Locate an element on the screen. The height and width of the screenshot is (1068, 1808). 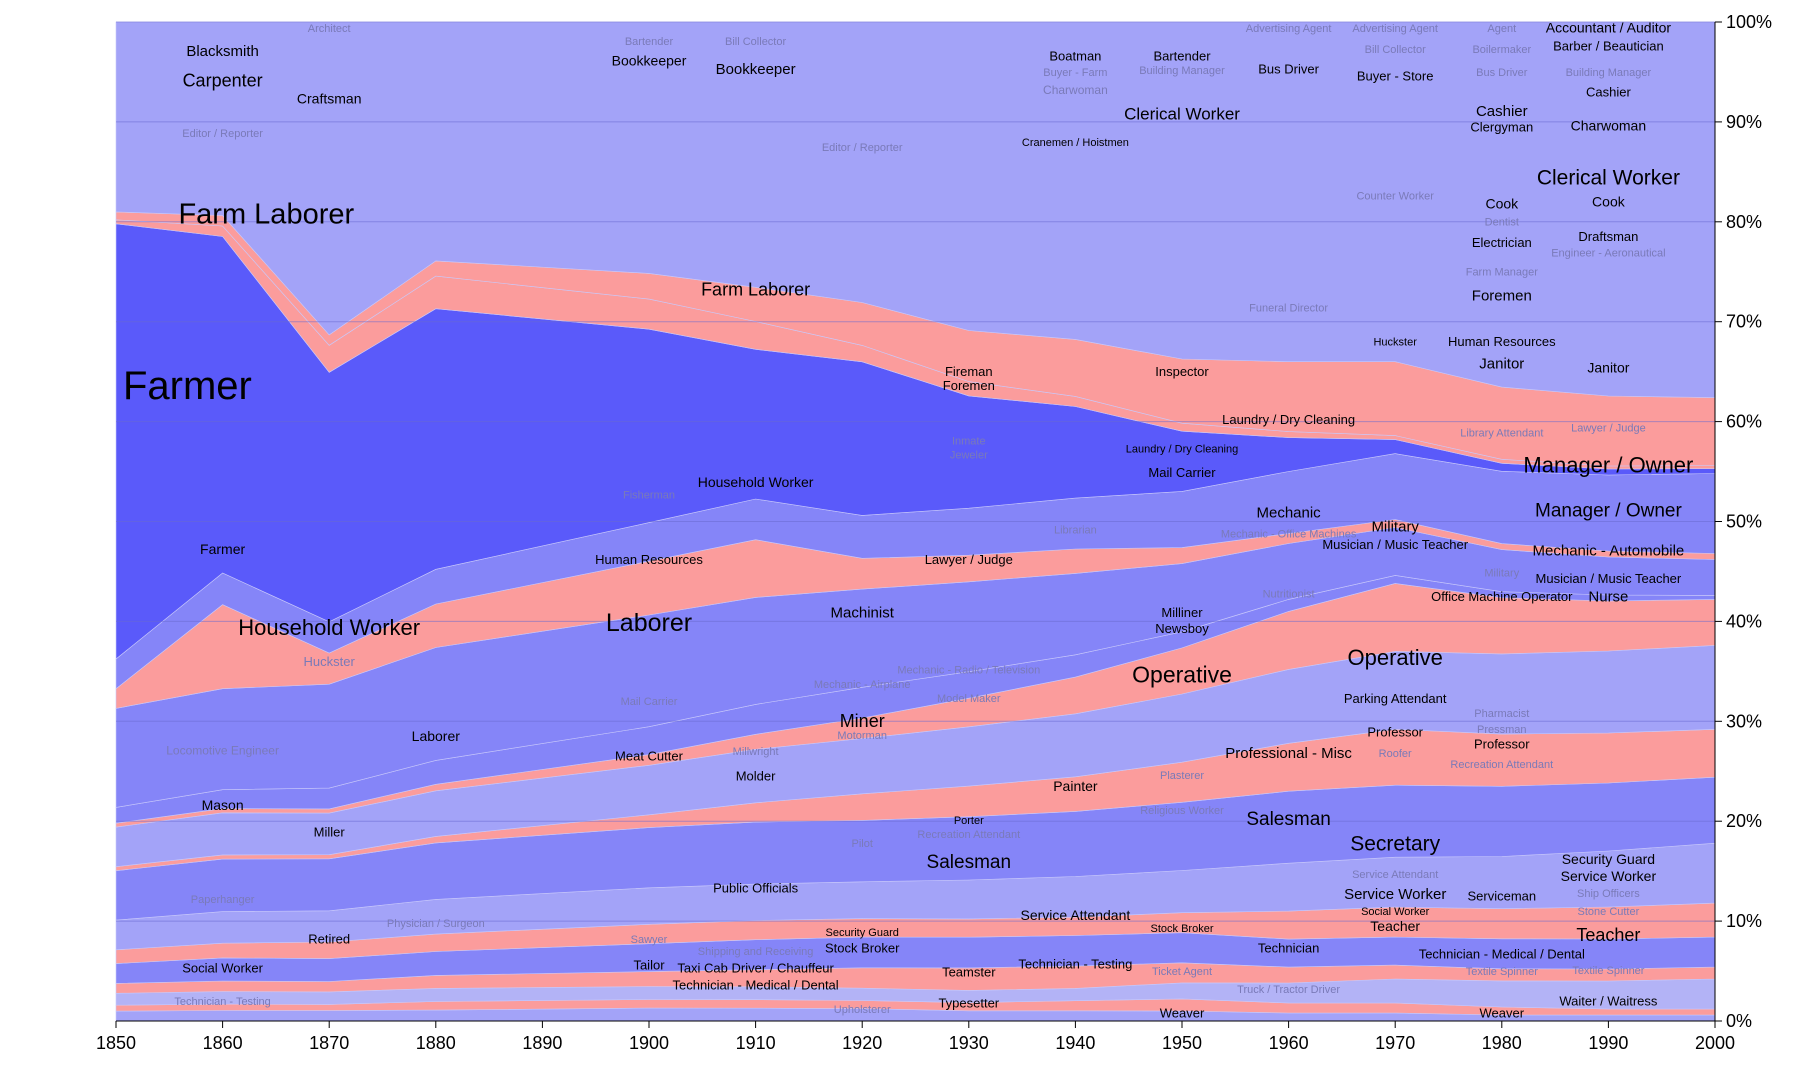
x-tick-label: 1910 is located at coordinates (756, 1043).